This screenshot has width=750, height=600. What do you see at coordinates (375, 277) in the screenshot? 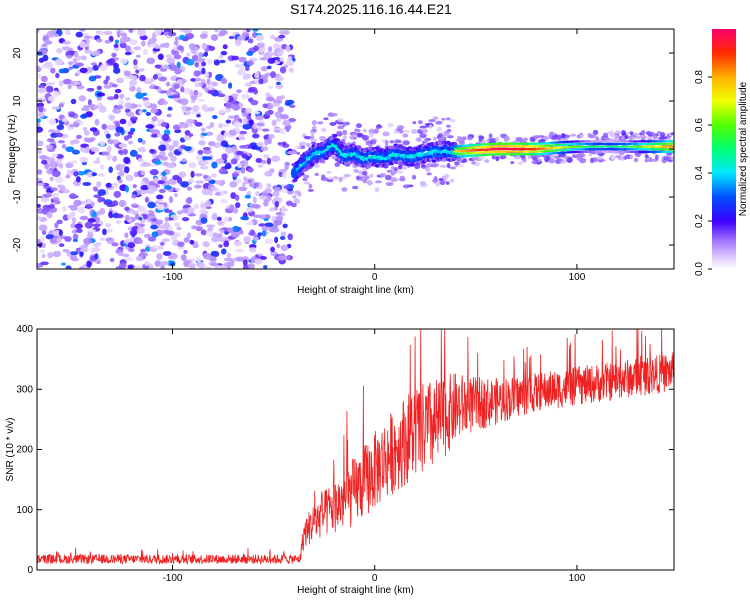
I see `x-tick-label: 0` at bounding box center [375, 277].